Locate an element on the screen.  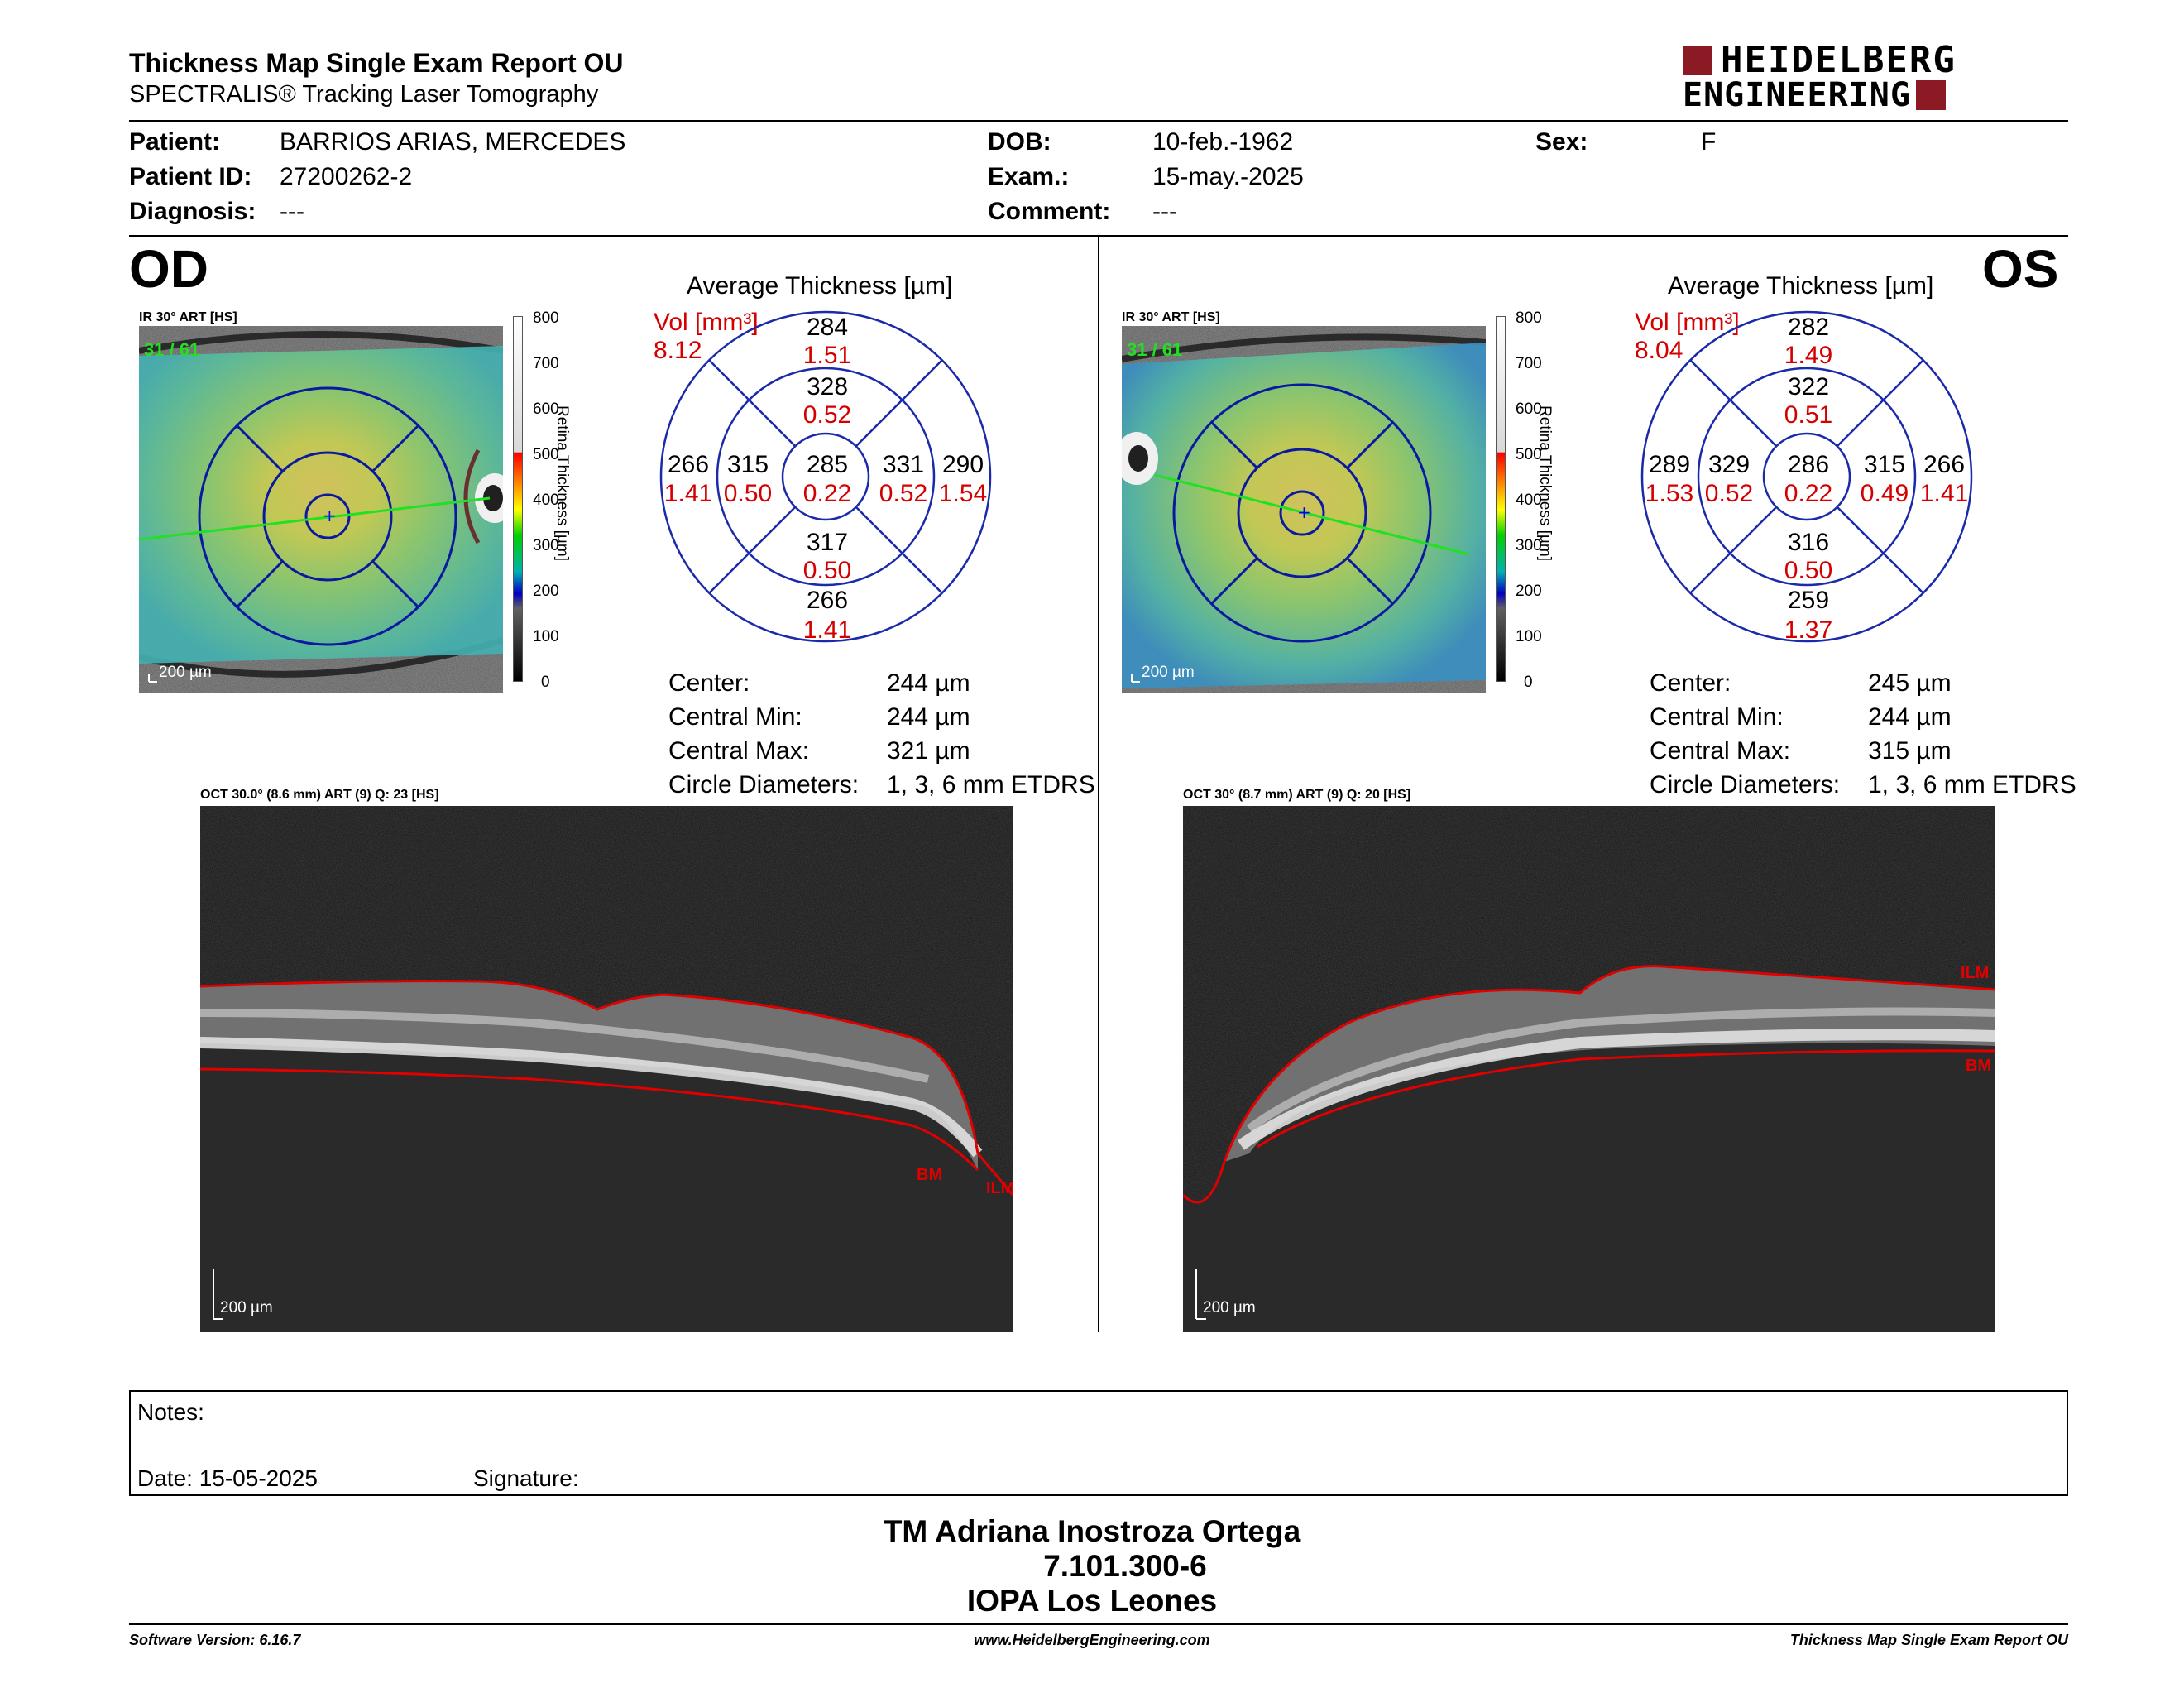
header-divider is located at coordinates (1098, 121).